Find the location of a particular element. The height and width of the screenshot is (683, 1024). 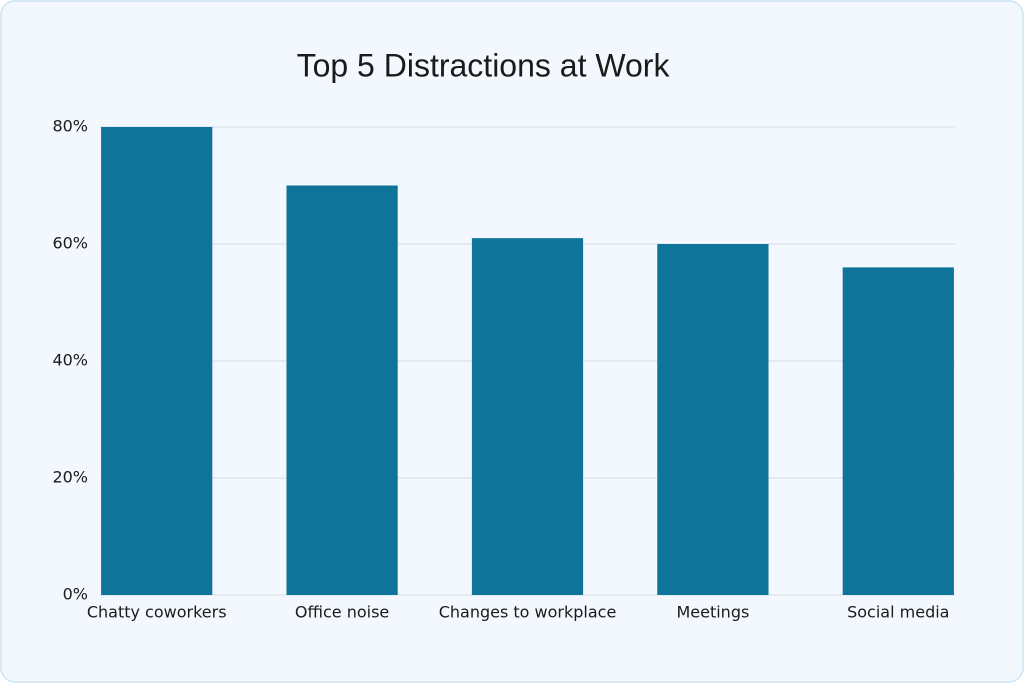

x-tick-label: Office noise is located at coordinates (342, 612).